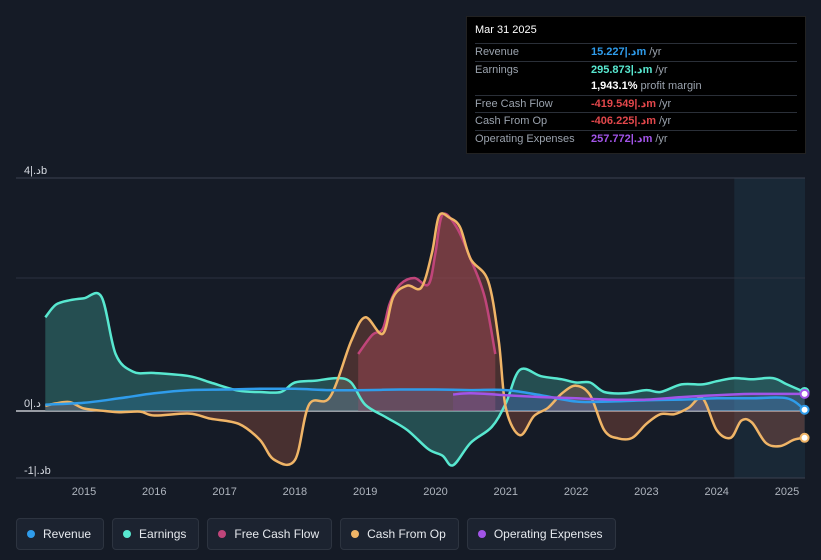 The image size is (821, 560). What do you see at coordinates (787, 492) in the screenshot?
I see `x-tick-label: 2025` at bounding box center [787, 492].